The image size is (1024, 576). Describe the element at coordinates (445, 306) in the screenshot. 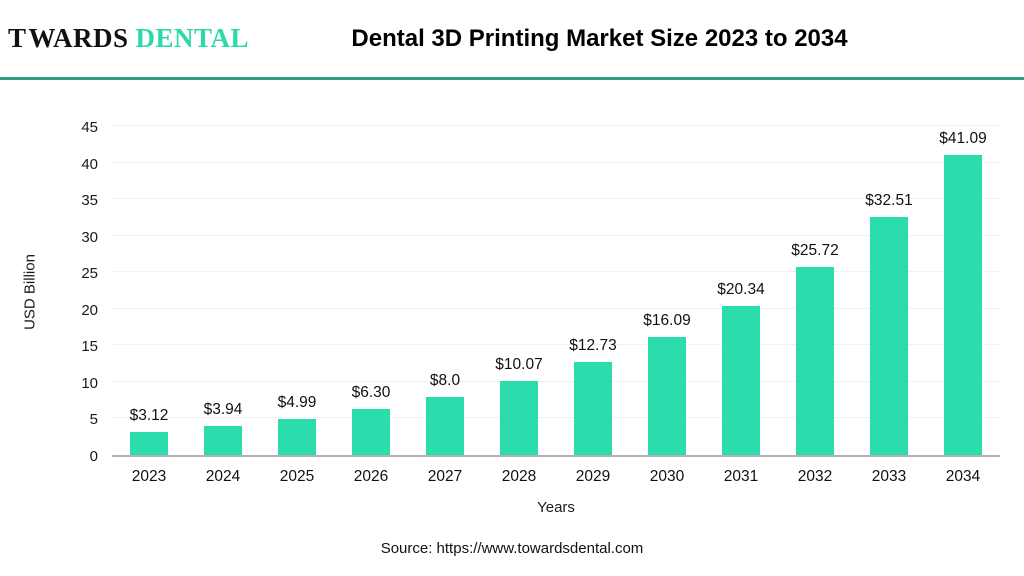

I see `bar-slot-2027: $8.0 2027` at that location.